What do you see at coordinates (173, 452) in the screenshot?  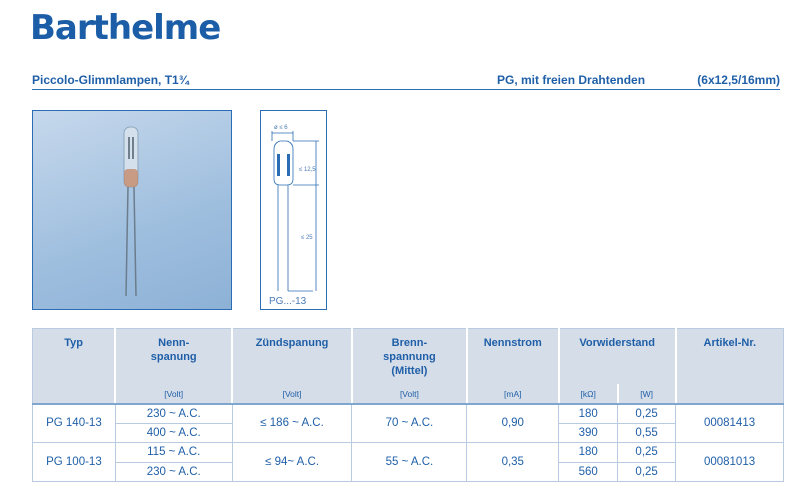 I see `cell-nennspanung: 115 ~ A.C.` at bounding box center [173, 452].